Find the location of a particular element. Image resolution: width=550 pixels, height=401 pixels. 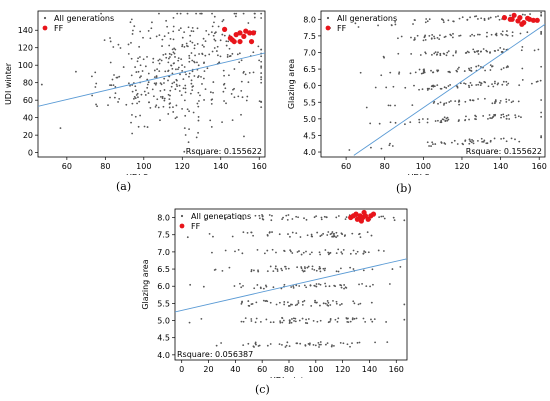

x-tick-label: 140 is located at coordinates (500, 166).